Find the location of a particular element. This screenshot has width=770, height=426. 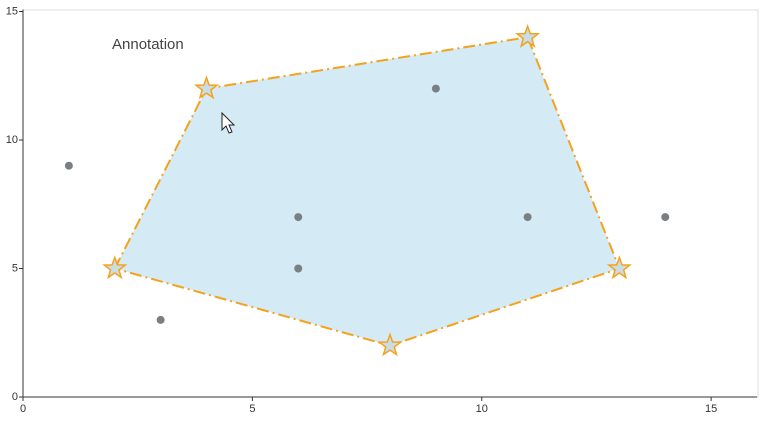

cursor is located at coordinates (228, 122).